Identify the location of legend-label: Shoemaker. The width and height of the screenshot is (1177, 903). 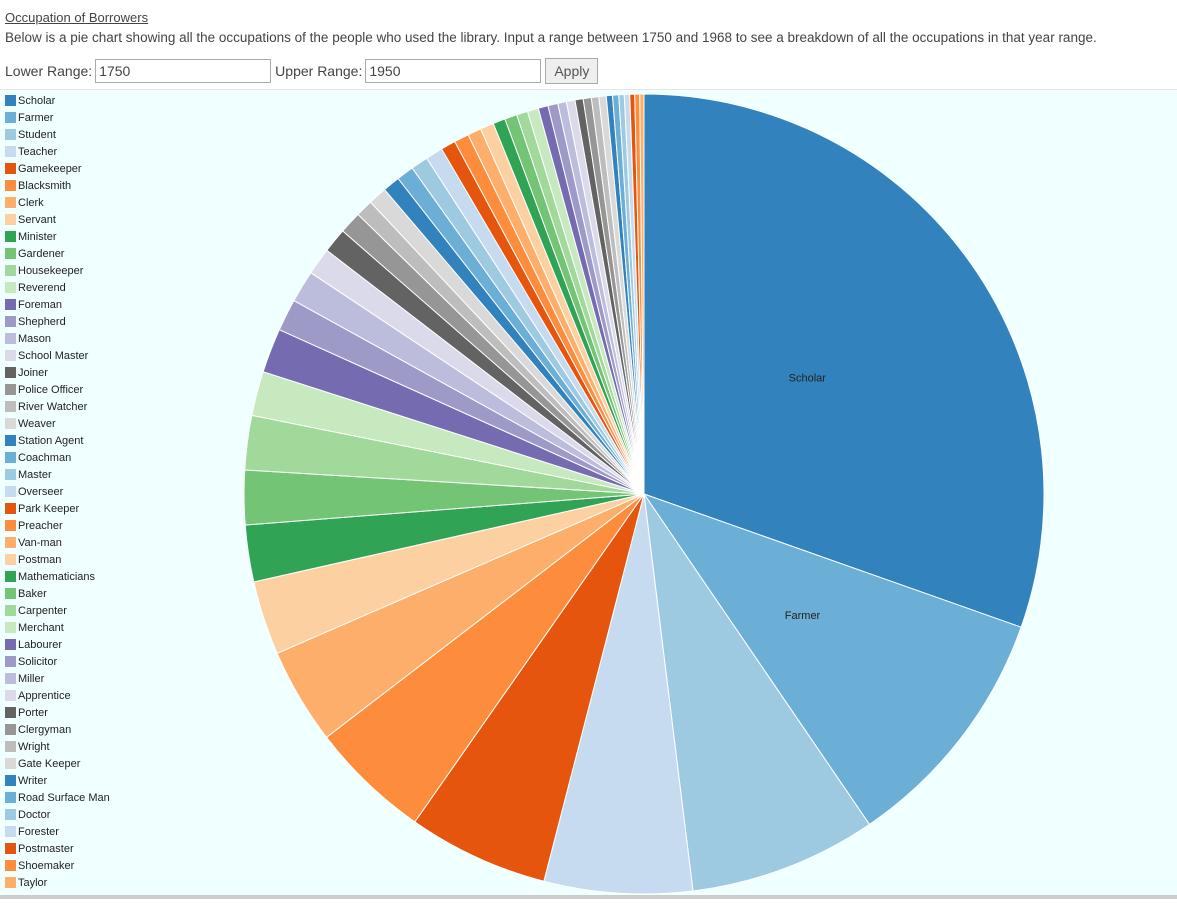
(46, 866).